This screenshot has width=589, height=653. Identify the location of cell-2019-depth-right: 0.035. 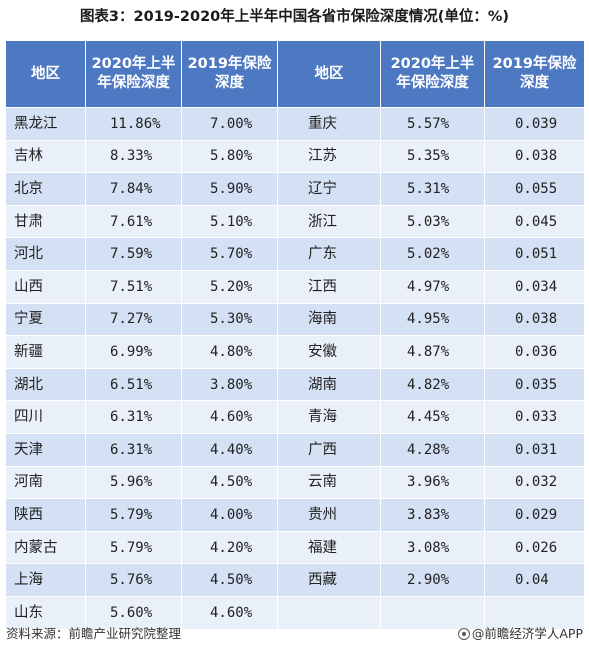
(534, 384).